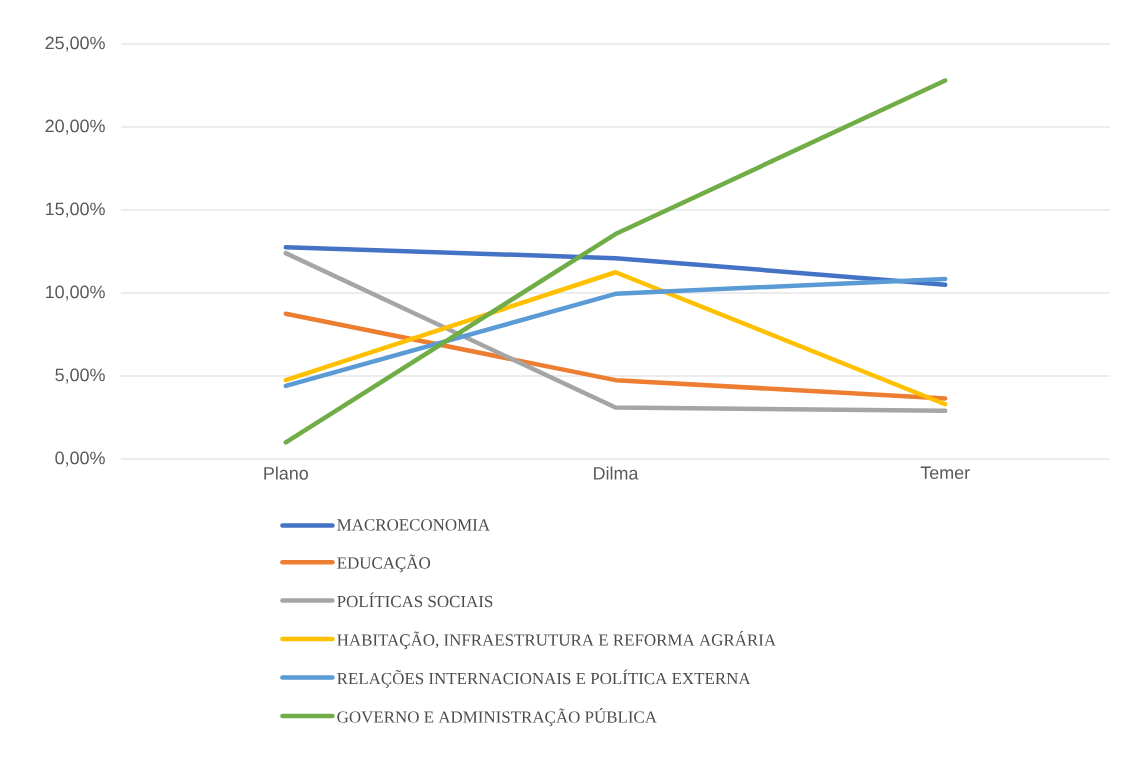  I want to click on y-tick-label: 20,00%, so click(75, 127).